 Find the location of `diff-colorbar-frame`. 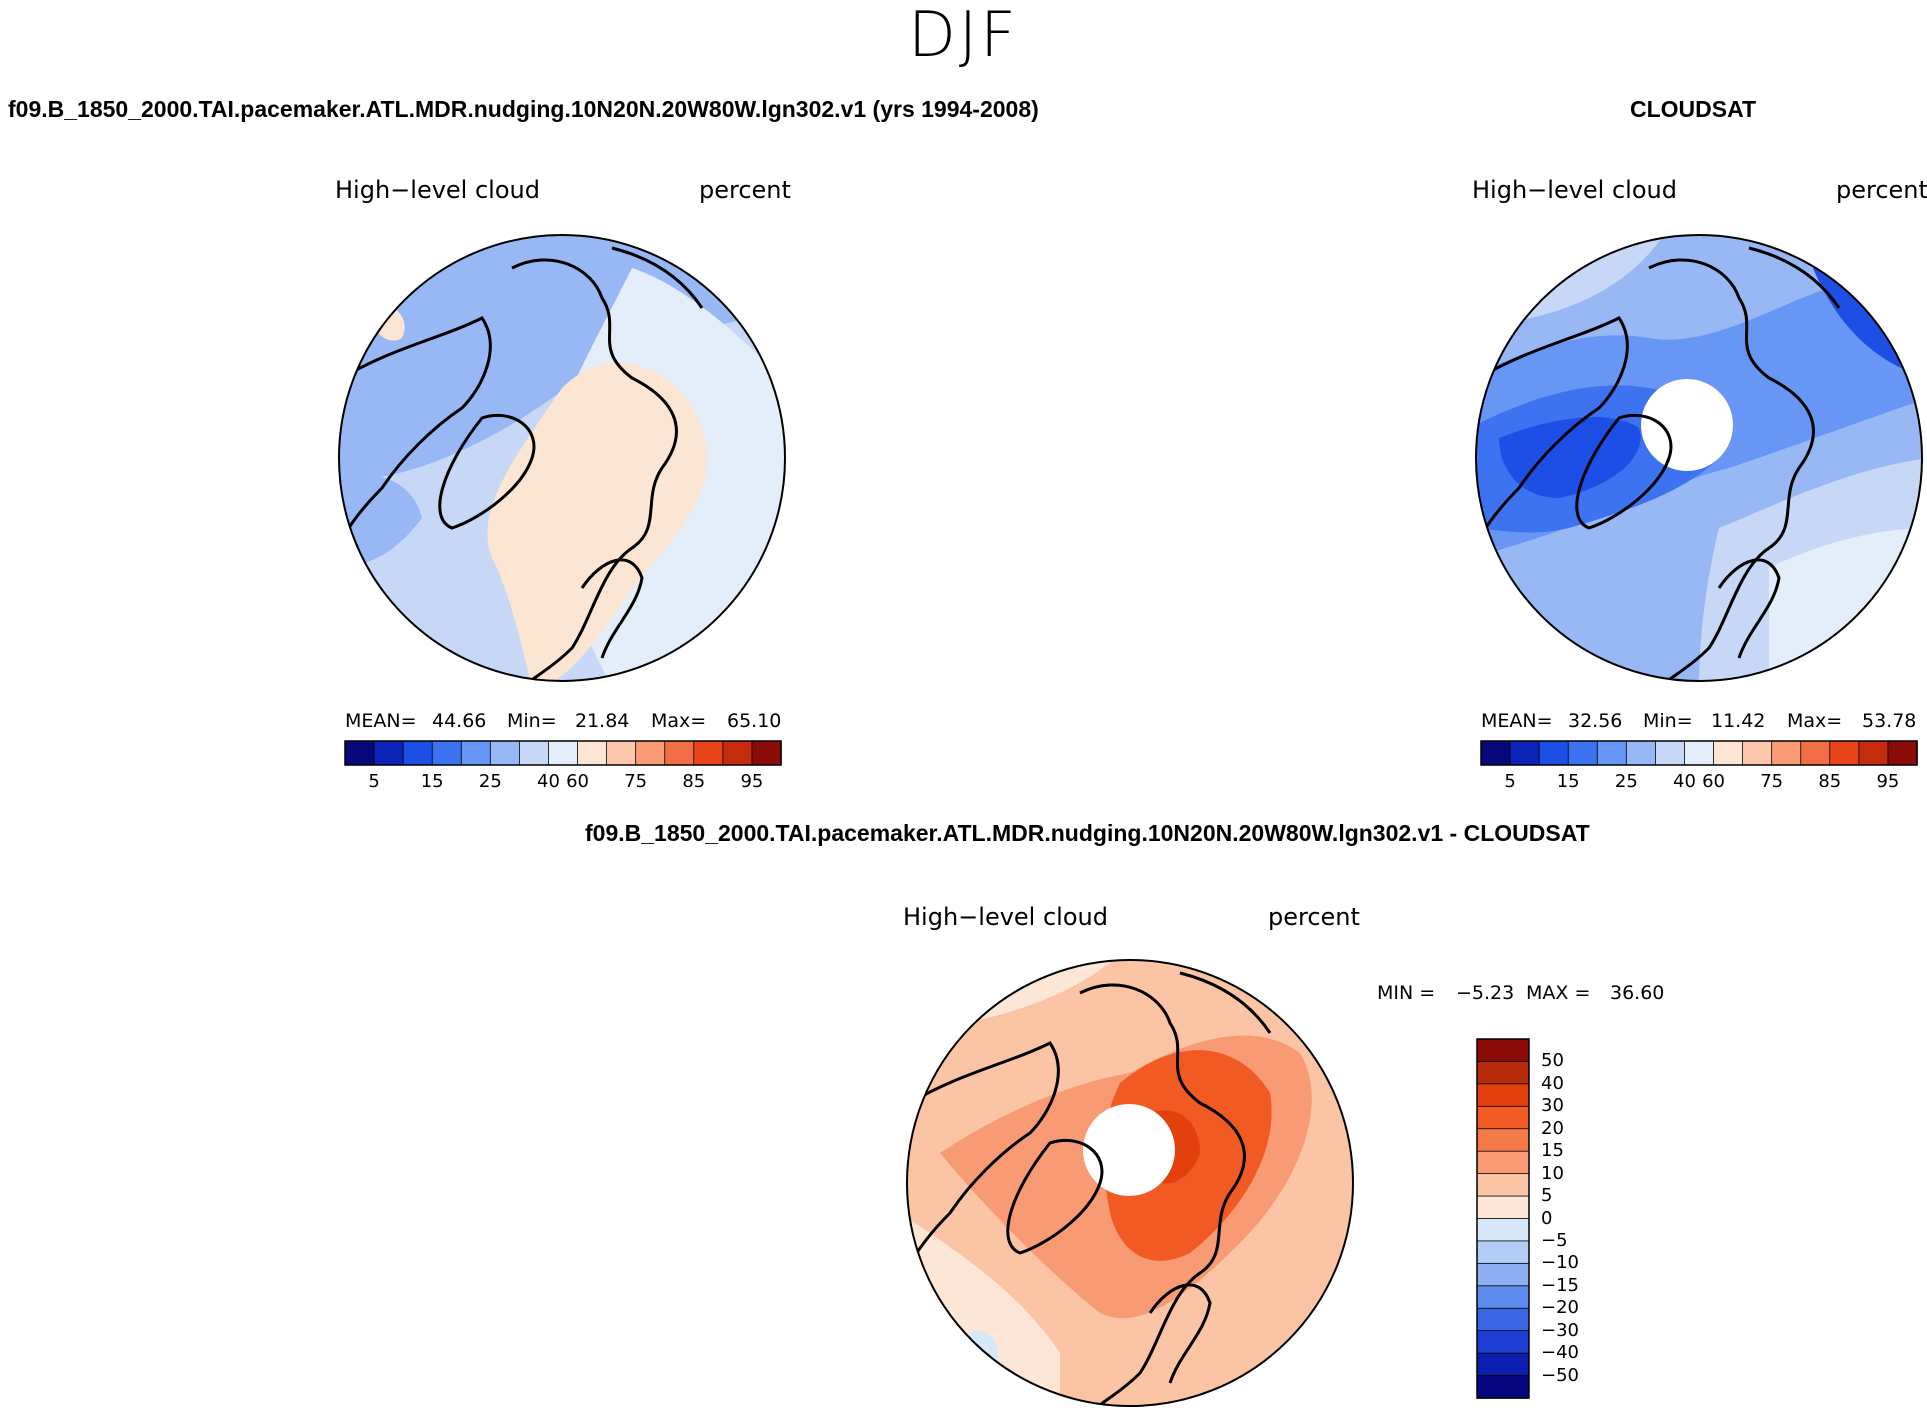

diff-colorbar-frame is located at coordinates (1503, 1218).